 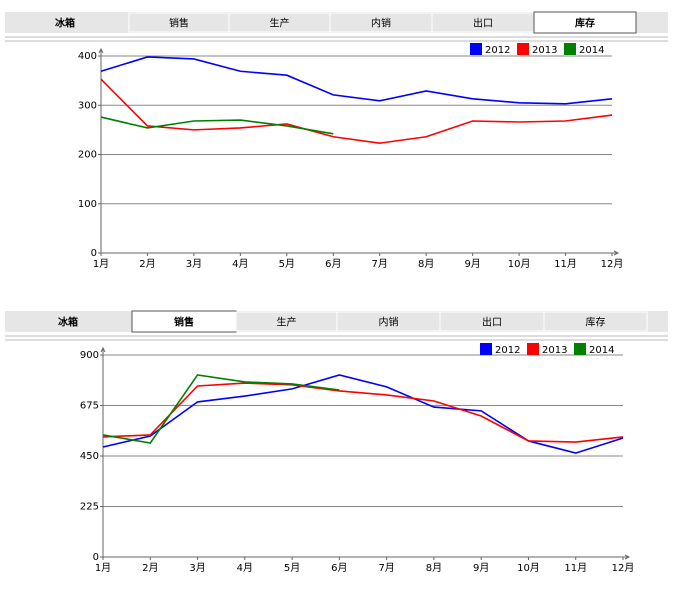 What do you see at coordinates (89, 507) in the screenshot?
I see `y-tick-label: 225` at bounding box center [89, 507].